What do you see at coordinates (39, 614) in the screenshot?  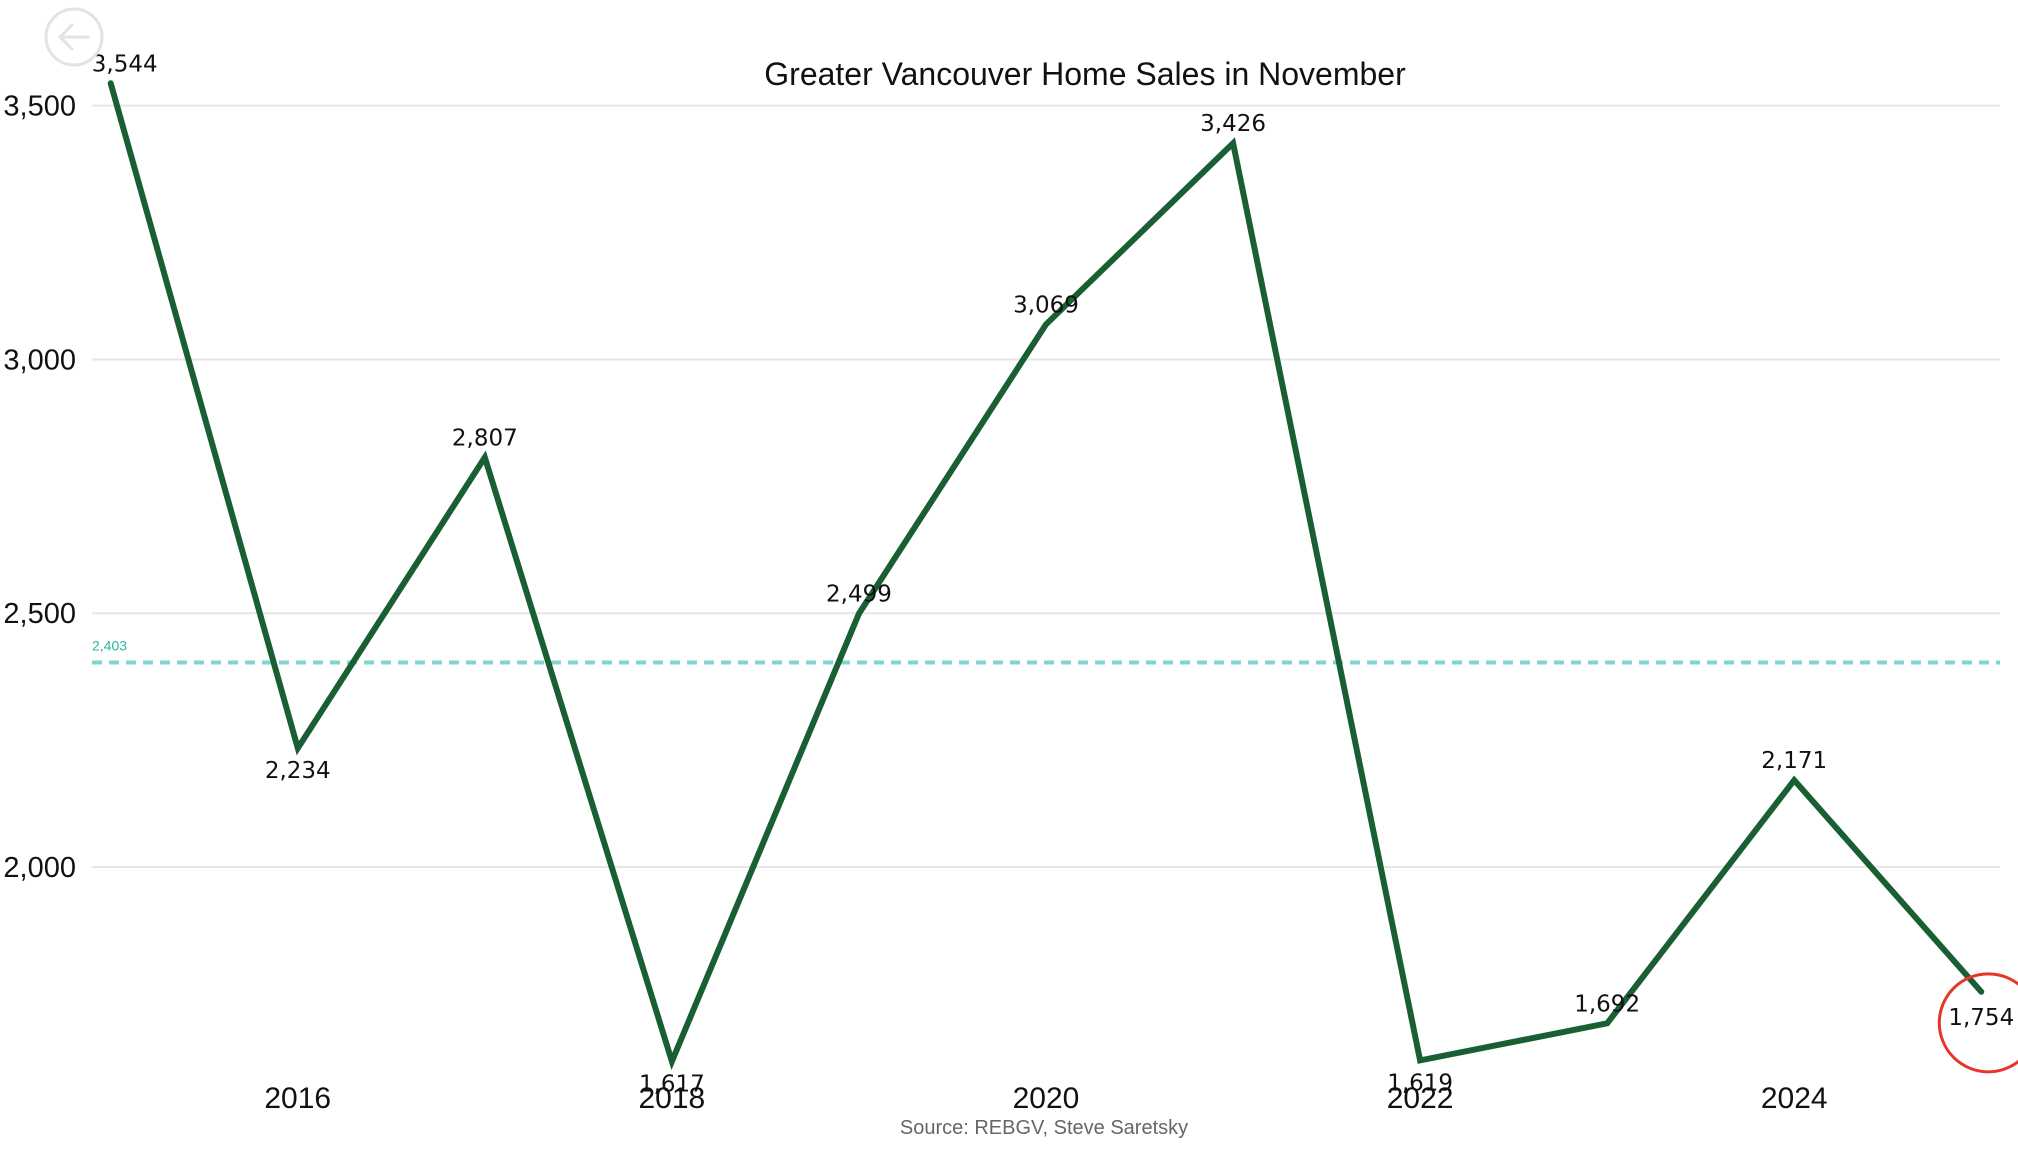 I see `y-tick-label-2500: 2,500` at bounding box center [39, 614].